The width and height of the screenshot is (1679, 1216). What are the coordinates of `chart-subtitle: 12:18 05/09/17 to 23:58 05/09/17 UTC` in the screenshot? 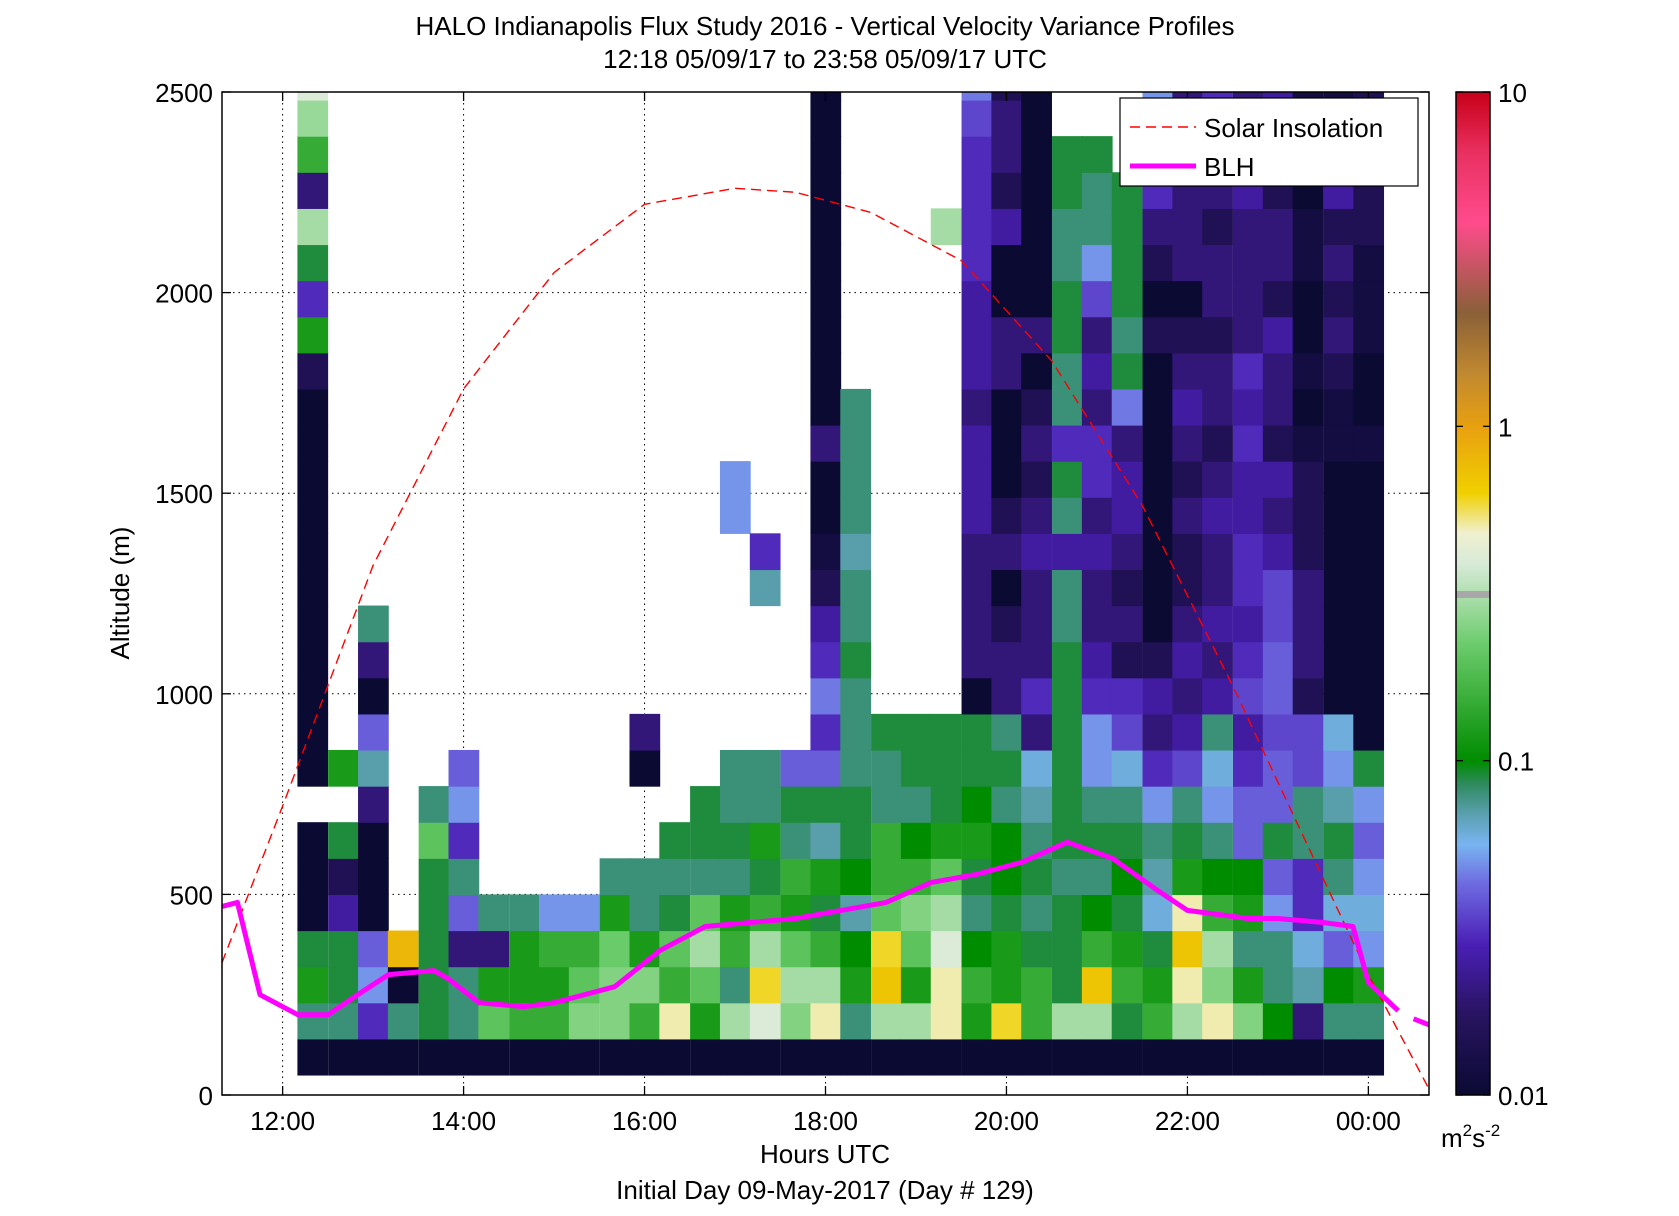 It's located at (825, 59).